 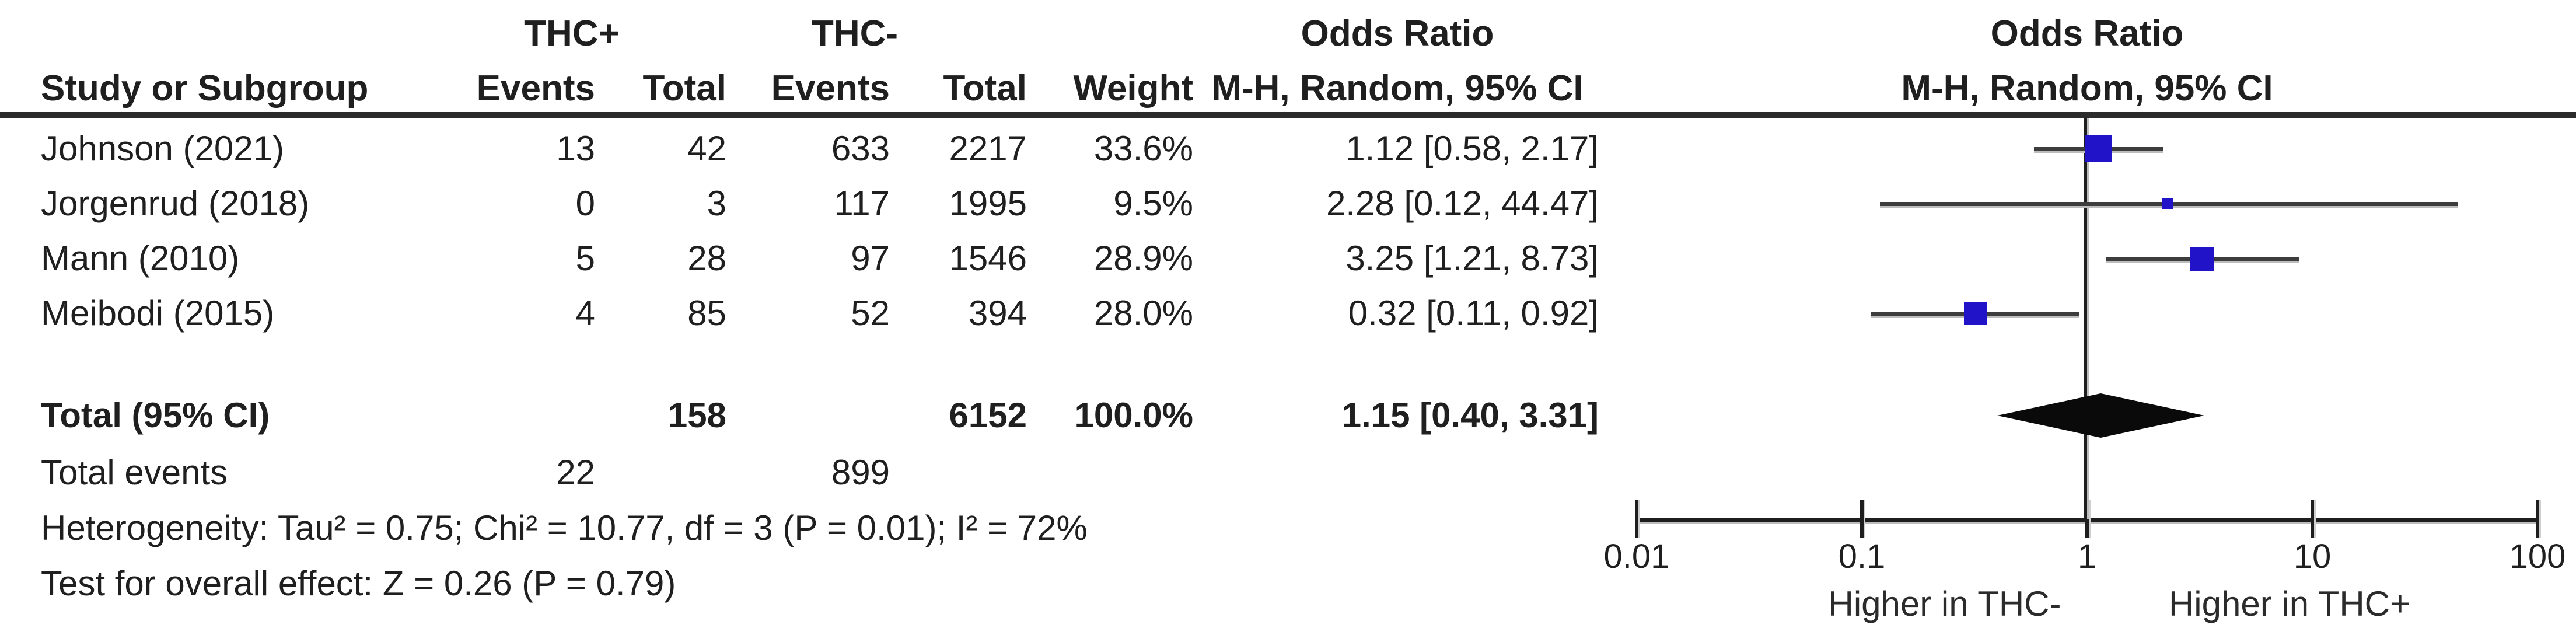 I want to click on or-ci-value: 0.32 [0.11, 0.92], so click(x=1473, y=313).